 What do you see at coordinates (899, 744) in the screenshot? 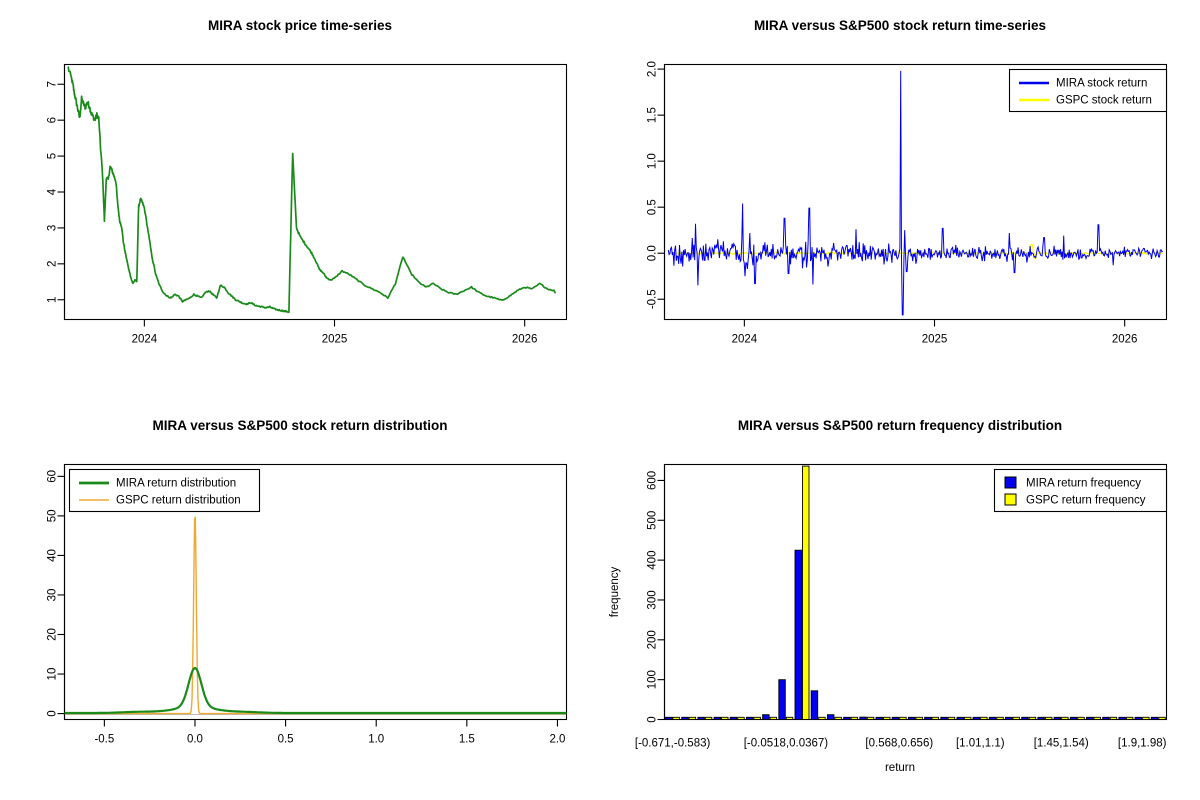
I see `x-tick-label: [0.568,0.656)` at bounding box center [899, 744].